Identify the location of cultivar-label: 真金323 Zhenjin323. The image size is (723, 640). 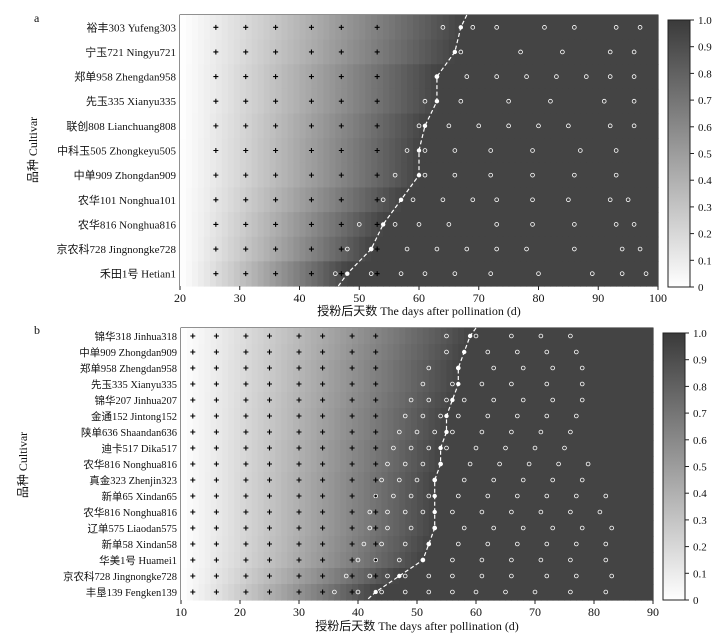
(133, 480).